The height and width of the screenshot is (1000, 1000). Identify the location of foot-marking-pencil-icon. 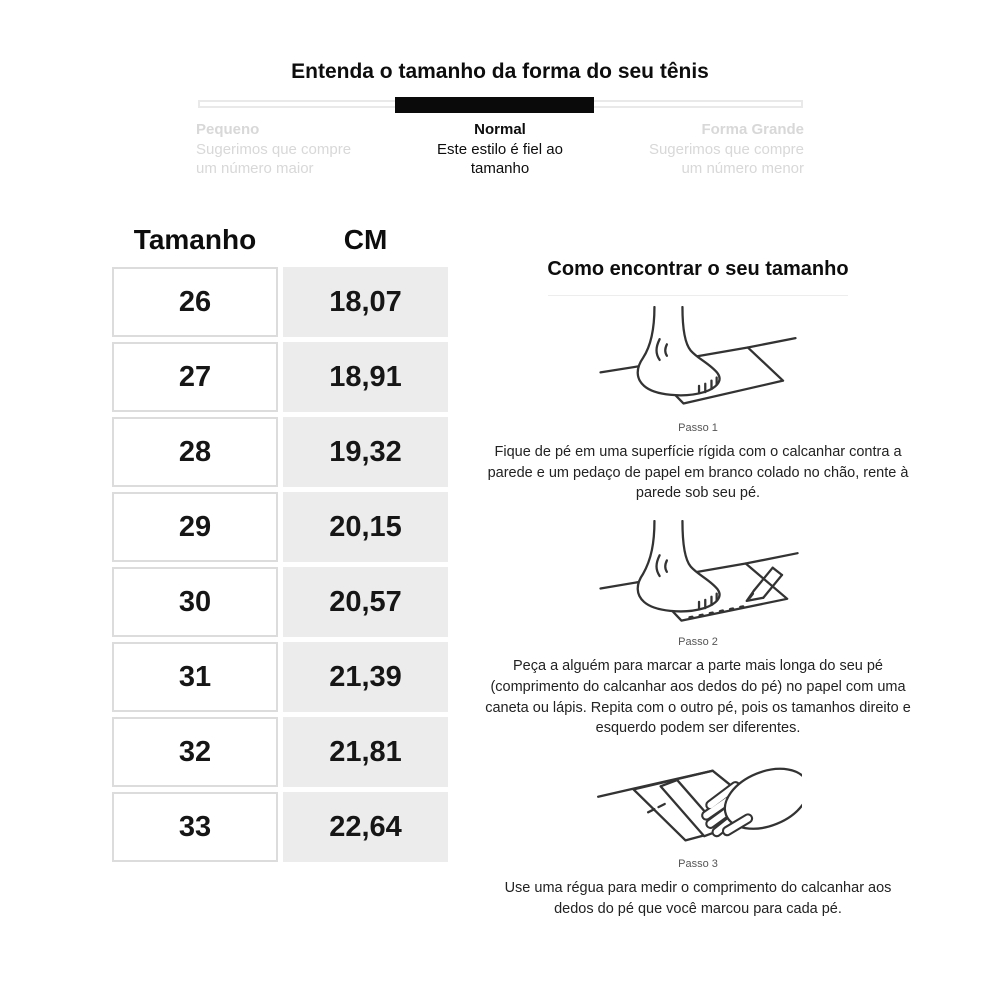
(699, 571).